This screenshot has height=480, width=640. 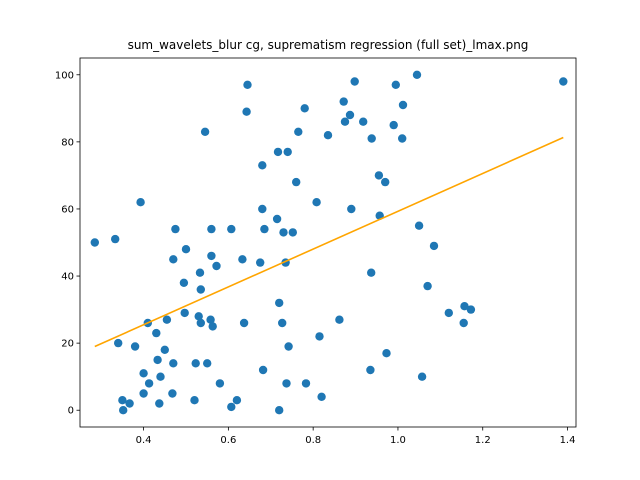 I want to click on x-tick-label: 0.4, so click(x=144, y=440).